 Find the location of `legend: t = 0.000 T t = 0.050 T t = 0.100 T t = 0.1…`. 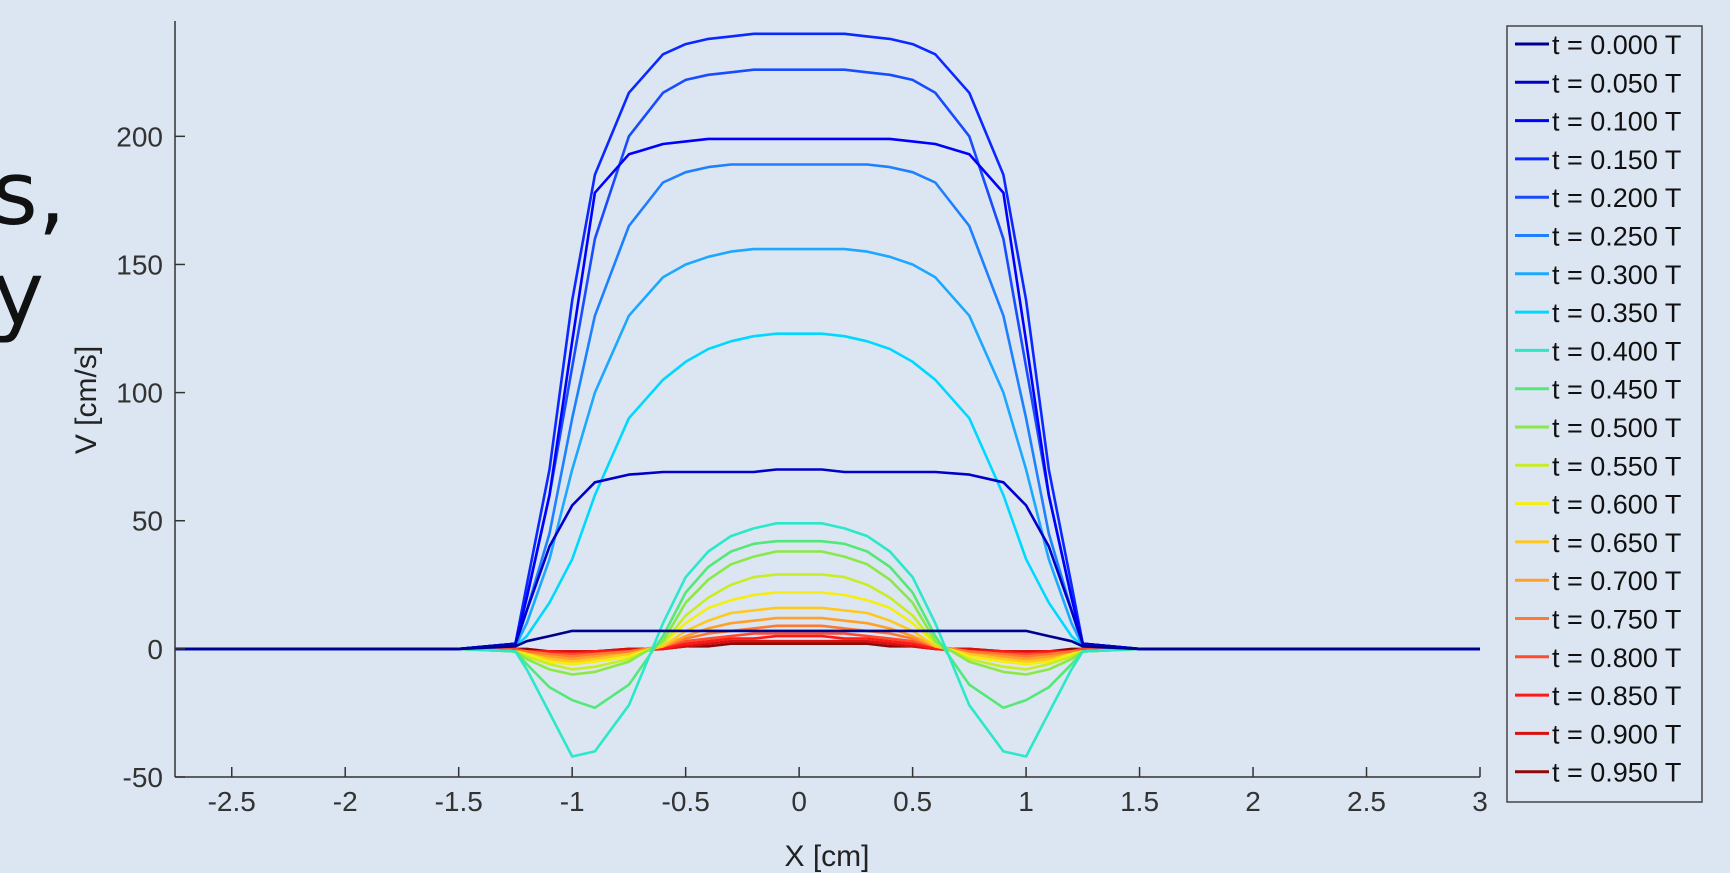

legend: t = 0.000 T t = 0.050 T t = 0.100 T t = 0.1… is located at coordinates (1604, 414).